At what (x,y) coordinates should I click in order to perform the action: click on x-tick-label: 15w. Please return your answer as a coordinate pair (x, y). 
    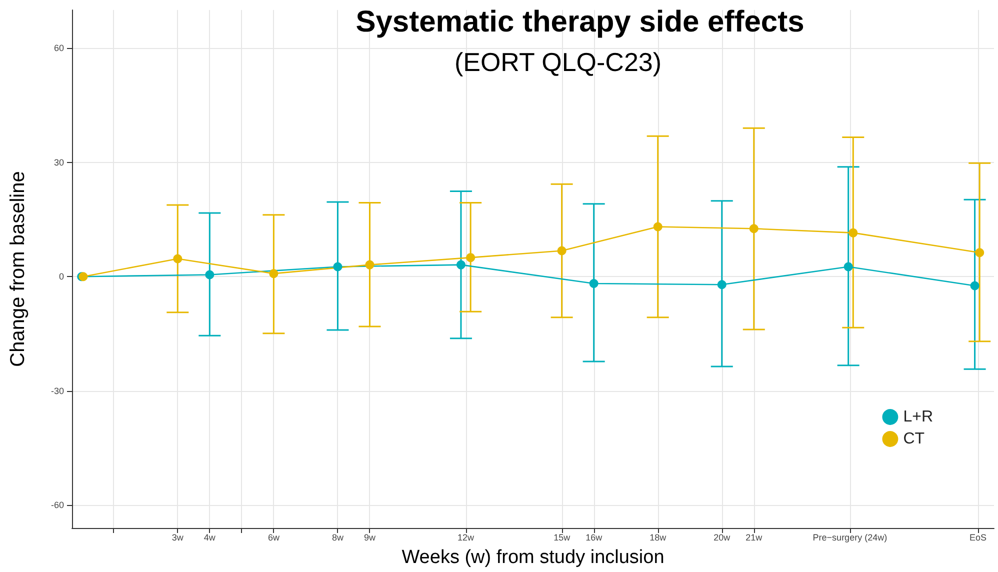
    Looking at the image, I should click on (562, 537).